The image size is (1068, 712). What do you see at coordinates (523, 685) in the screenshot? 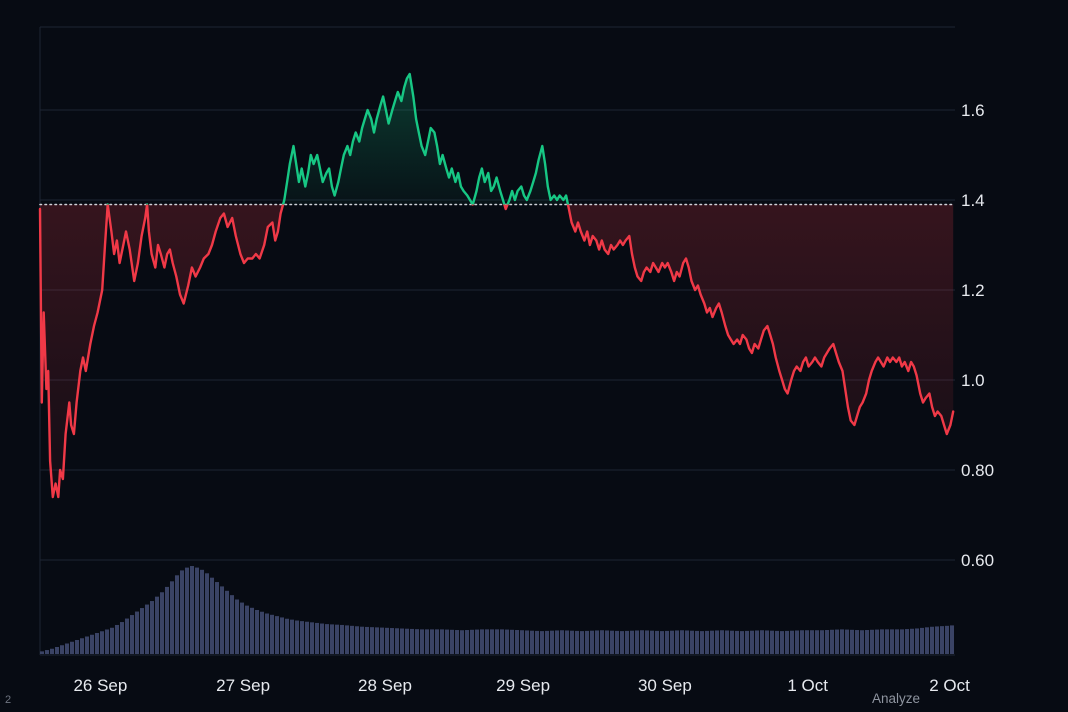
I see `x-axis-label: 29 Sep` at bounding box center [523, 685].